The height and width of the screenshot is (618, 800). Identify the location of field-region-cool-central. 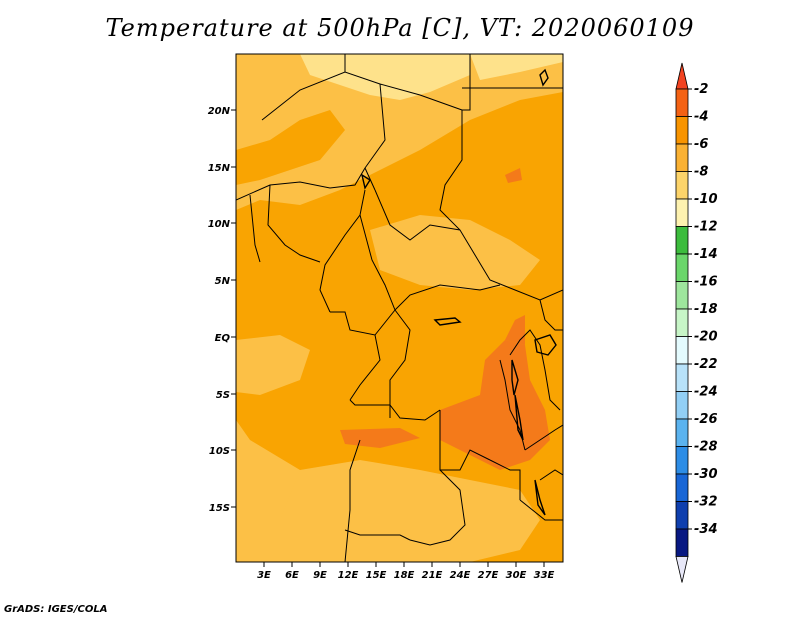
(455, 252).